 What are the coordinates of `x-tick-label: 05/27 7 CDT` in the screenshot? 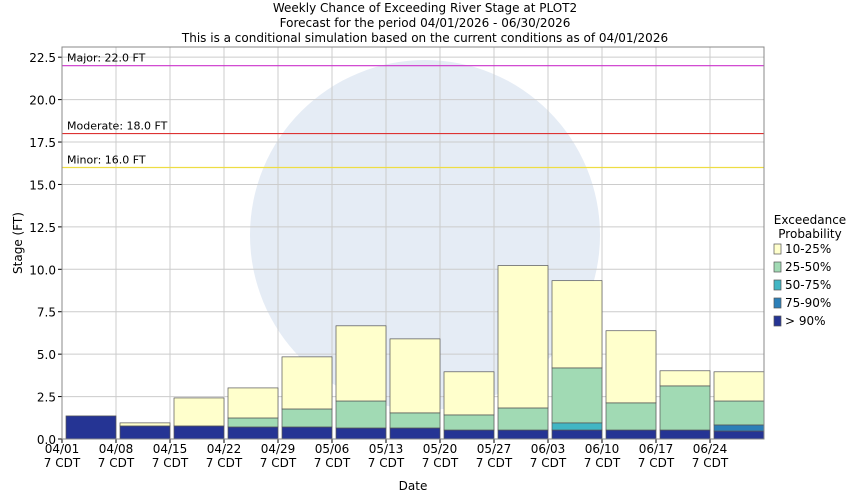 It's located at (494, 456).